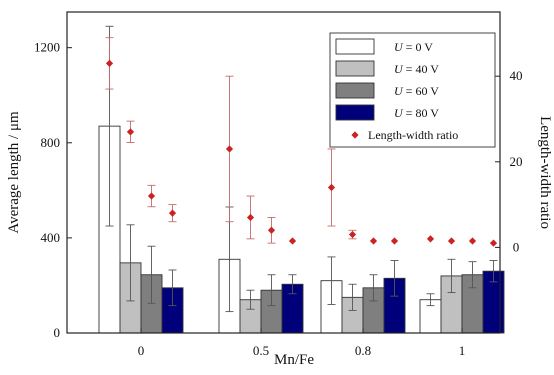 This screenshot has height=375, width=554. Describe the element at coordinates (516, 161) in the screenshot. I see `y-right-tick-label: 20` at that location.